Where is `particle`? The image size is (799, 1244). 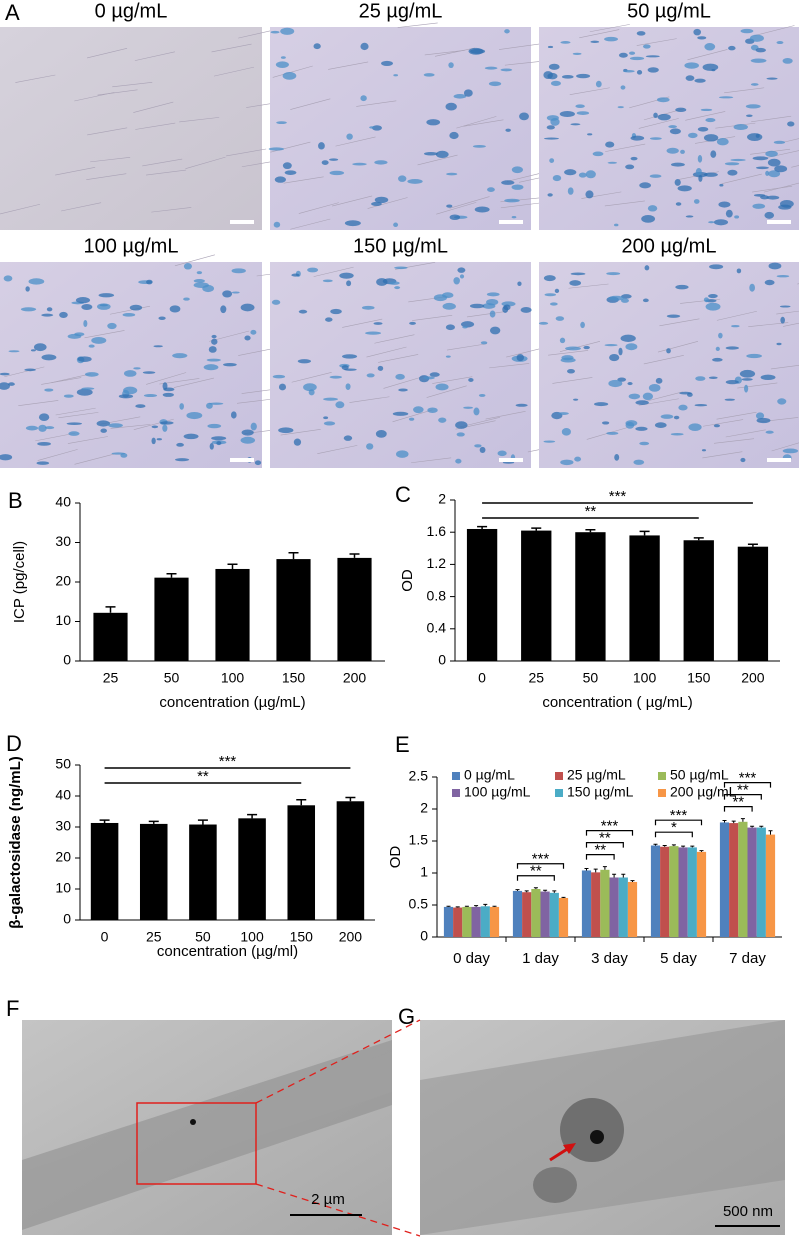 particle is located at coordinates (597, 1137).